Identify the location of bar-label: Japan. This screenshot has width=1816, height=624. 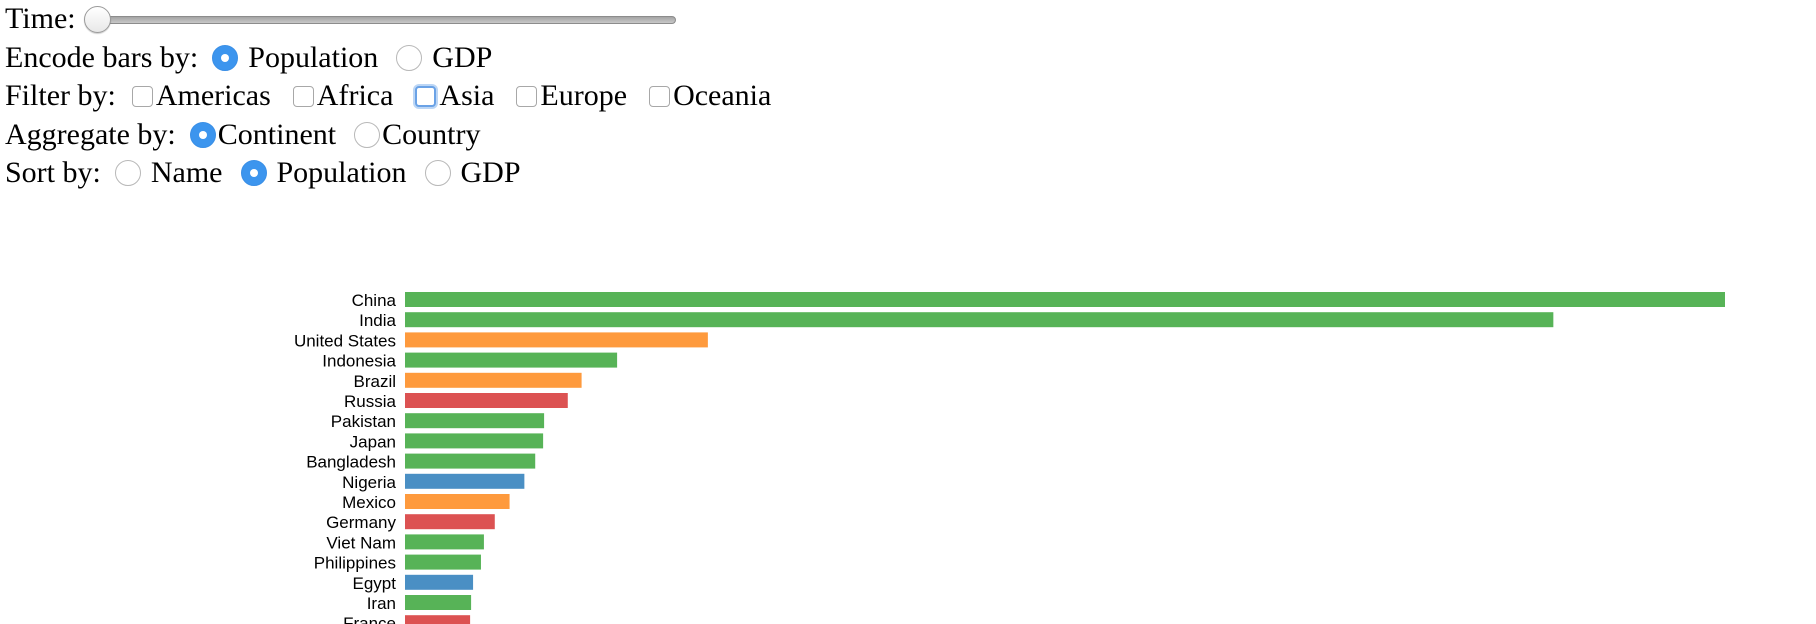
(373, 441).